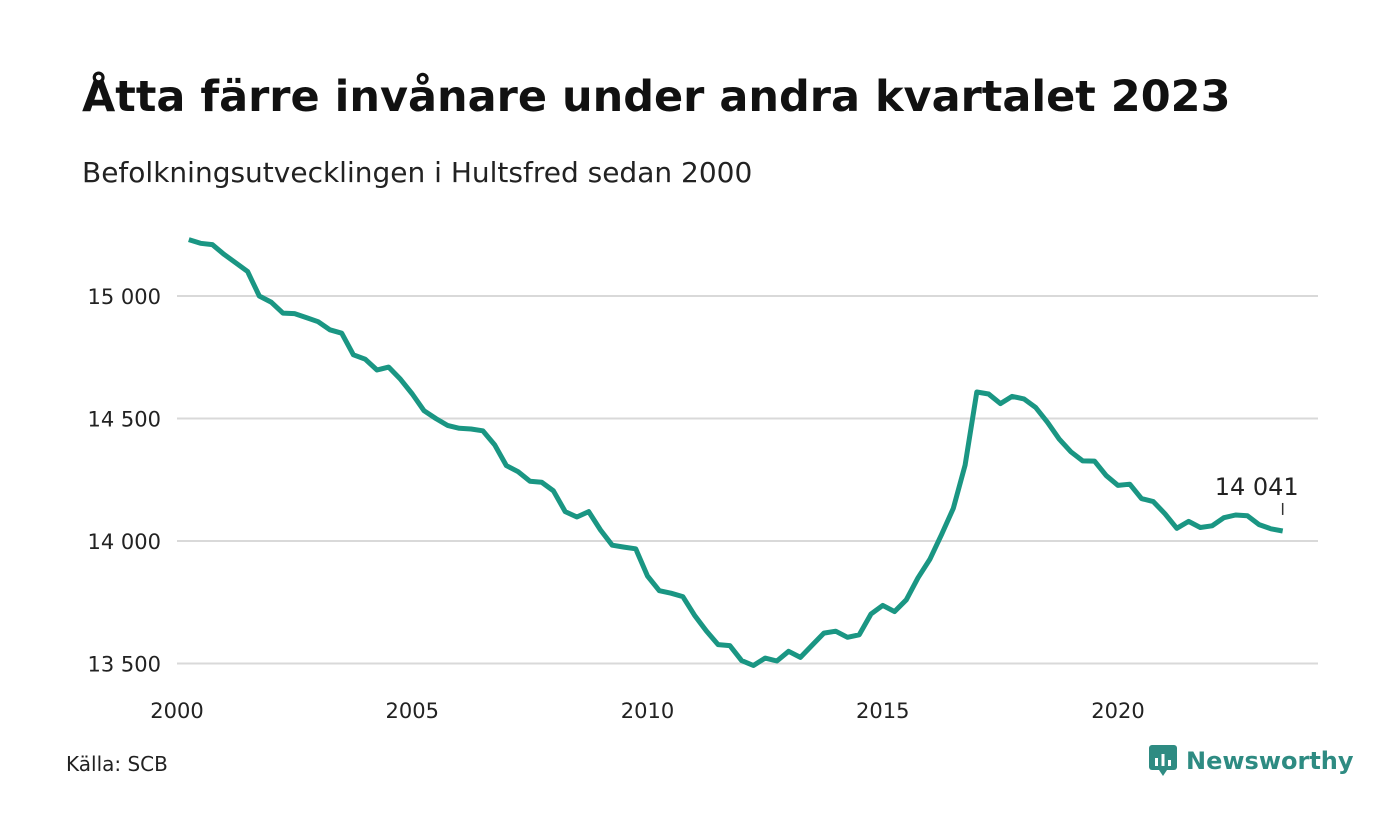 Image resolution: width=1400 pixels, height=840 pixels. I want to click on brand-logo: Newsworthy, so click(1251, 761).